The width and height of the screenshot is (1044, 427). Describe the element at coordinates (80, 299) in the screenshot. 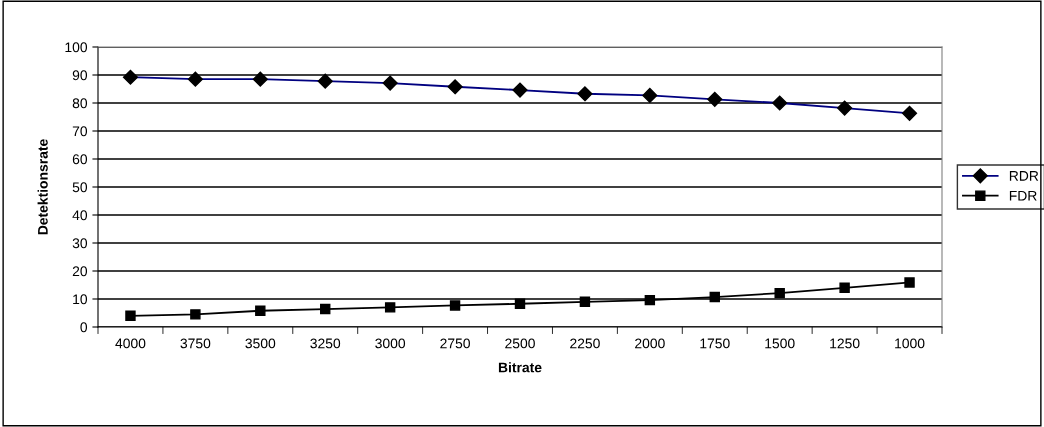

I see `y-tick-label: 10` at that location.